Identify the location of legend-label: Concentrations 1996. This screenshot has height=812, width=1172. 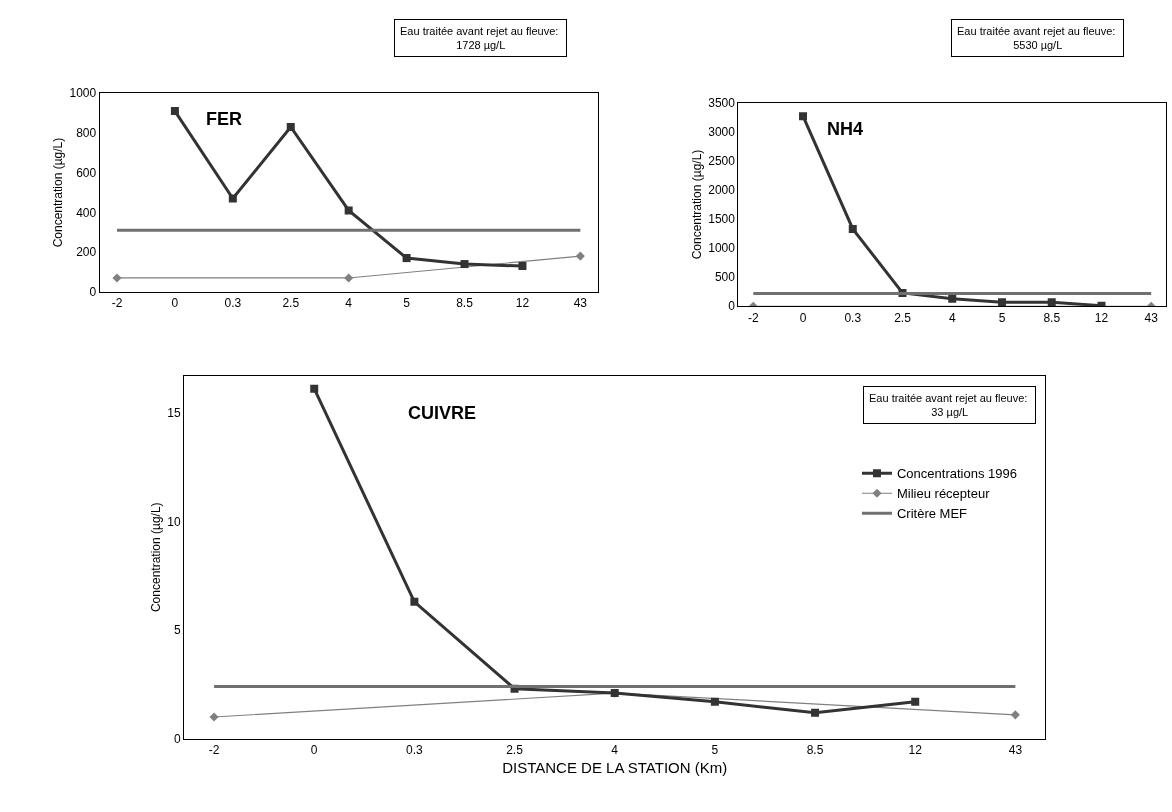
(956, 474).